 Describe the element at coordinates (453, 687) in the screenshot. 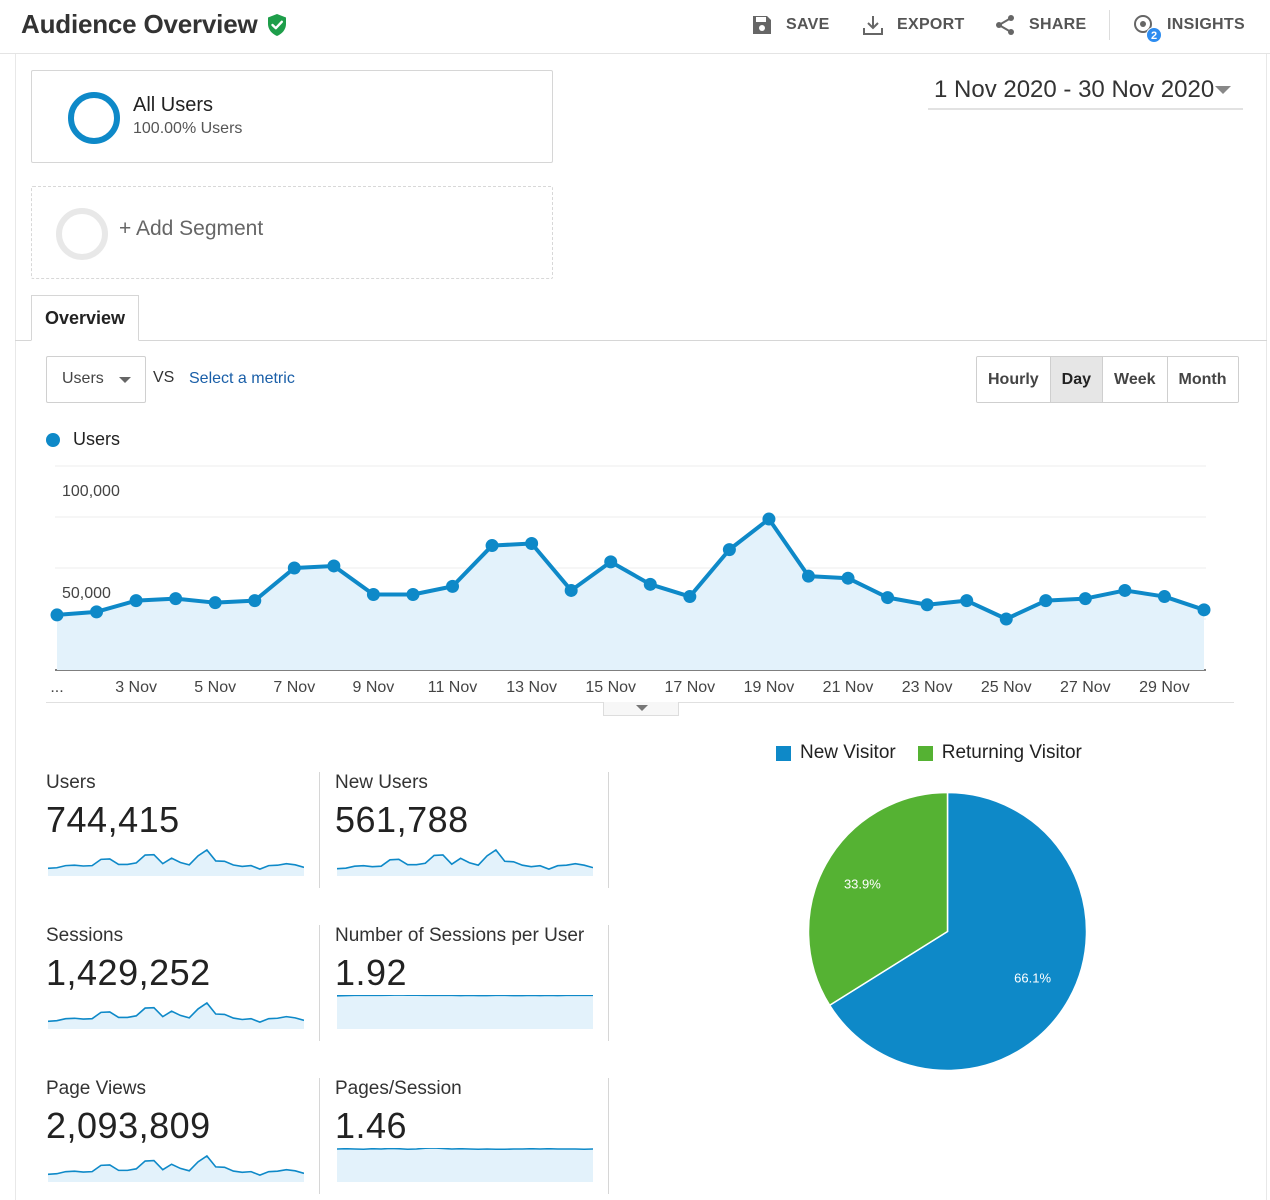

I see `x-tick-label: 11 Nov` at that location.